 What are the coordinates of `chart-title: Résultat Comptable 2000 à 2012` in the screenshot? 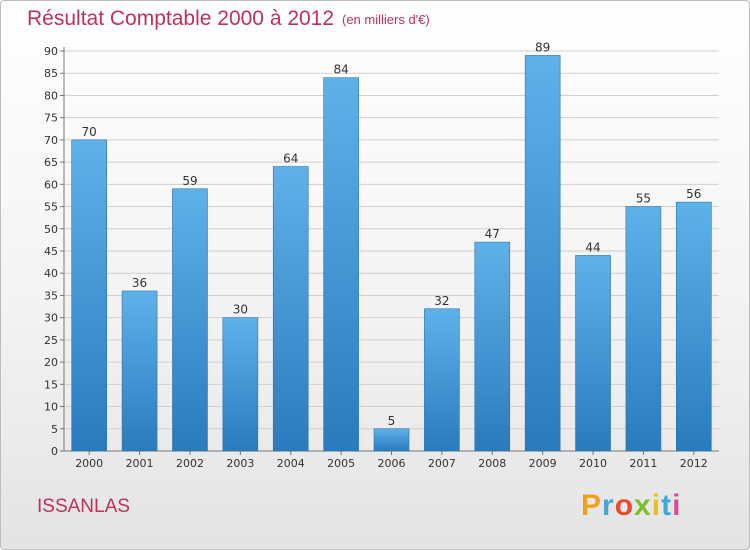 It's located at (181, 18).